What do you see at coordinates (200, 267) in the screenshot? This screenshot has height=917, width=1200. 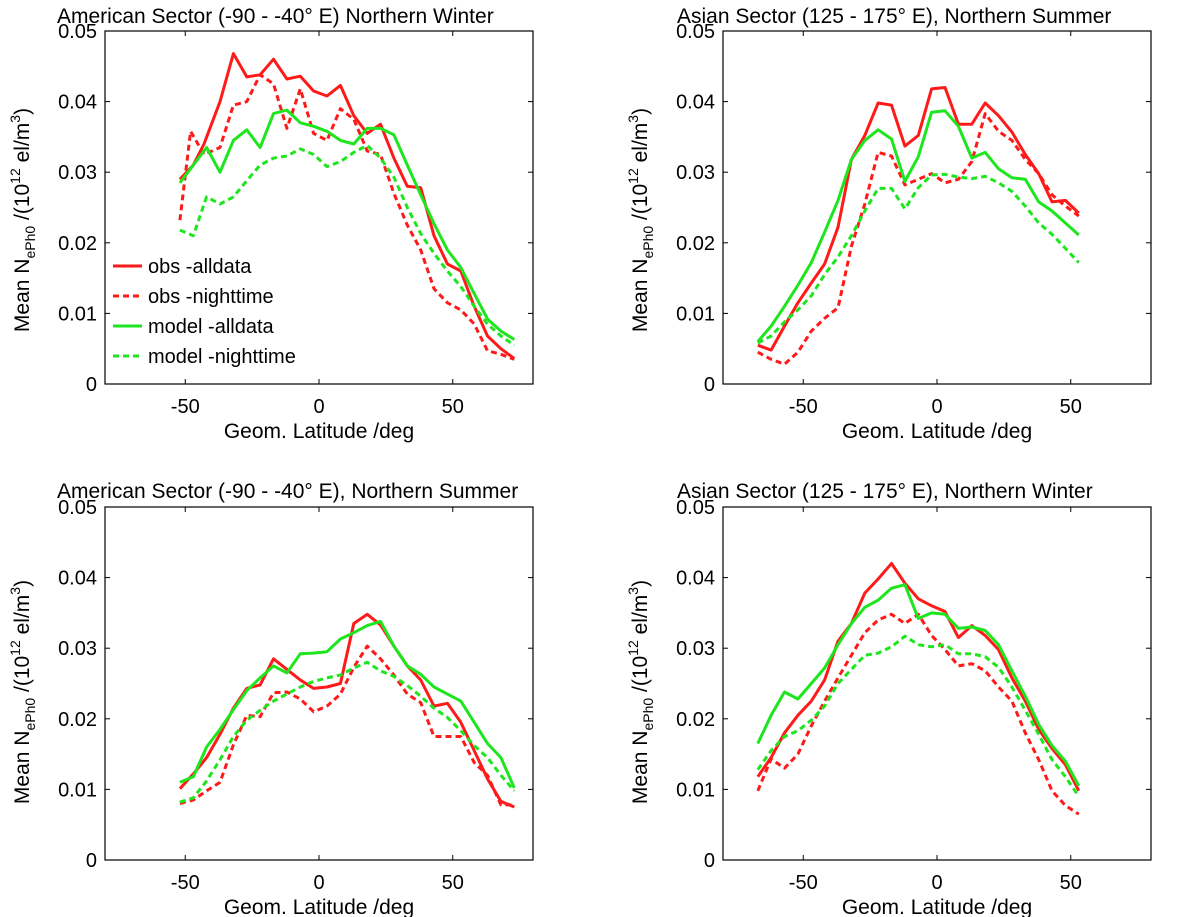 I see `legend-label: obs -alldata` at bounding box center [200, 267].